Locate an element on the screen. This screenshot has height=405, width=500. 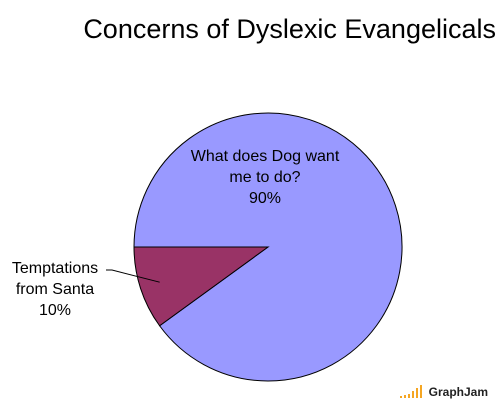
logo-bars is located at coordinates (411, 391).